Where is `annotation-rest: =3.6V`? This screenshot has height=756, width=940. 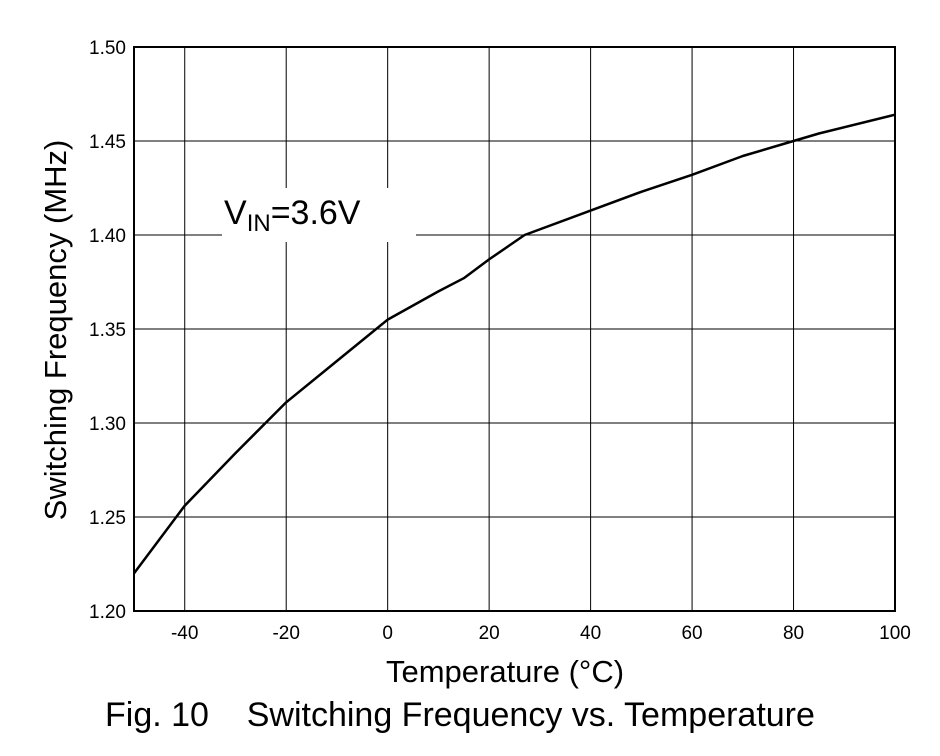
annotation-rest: =3.6V is located at coordinates (316, 213).